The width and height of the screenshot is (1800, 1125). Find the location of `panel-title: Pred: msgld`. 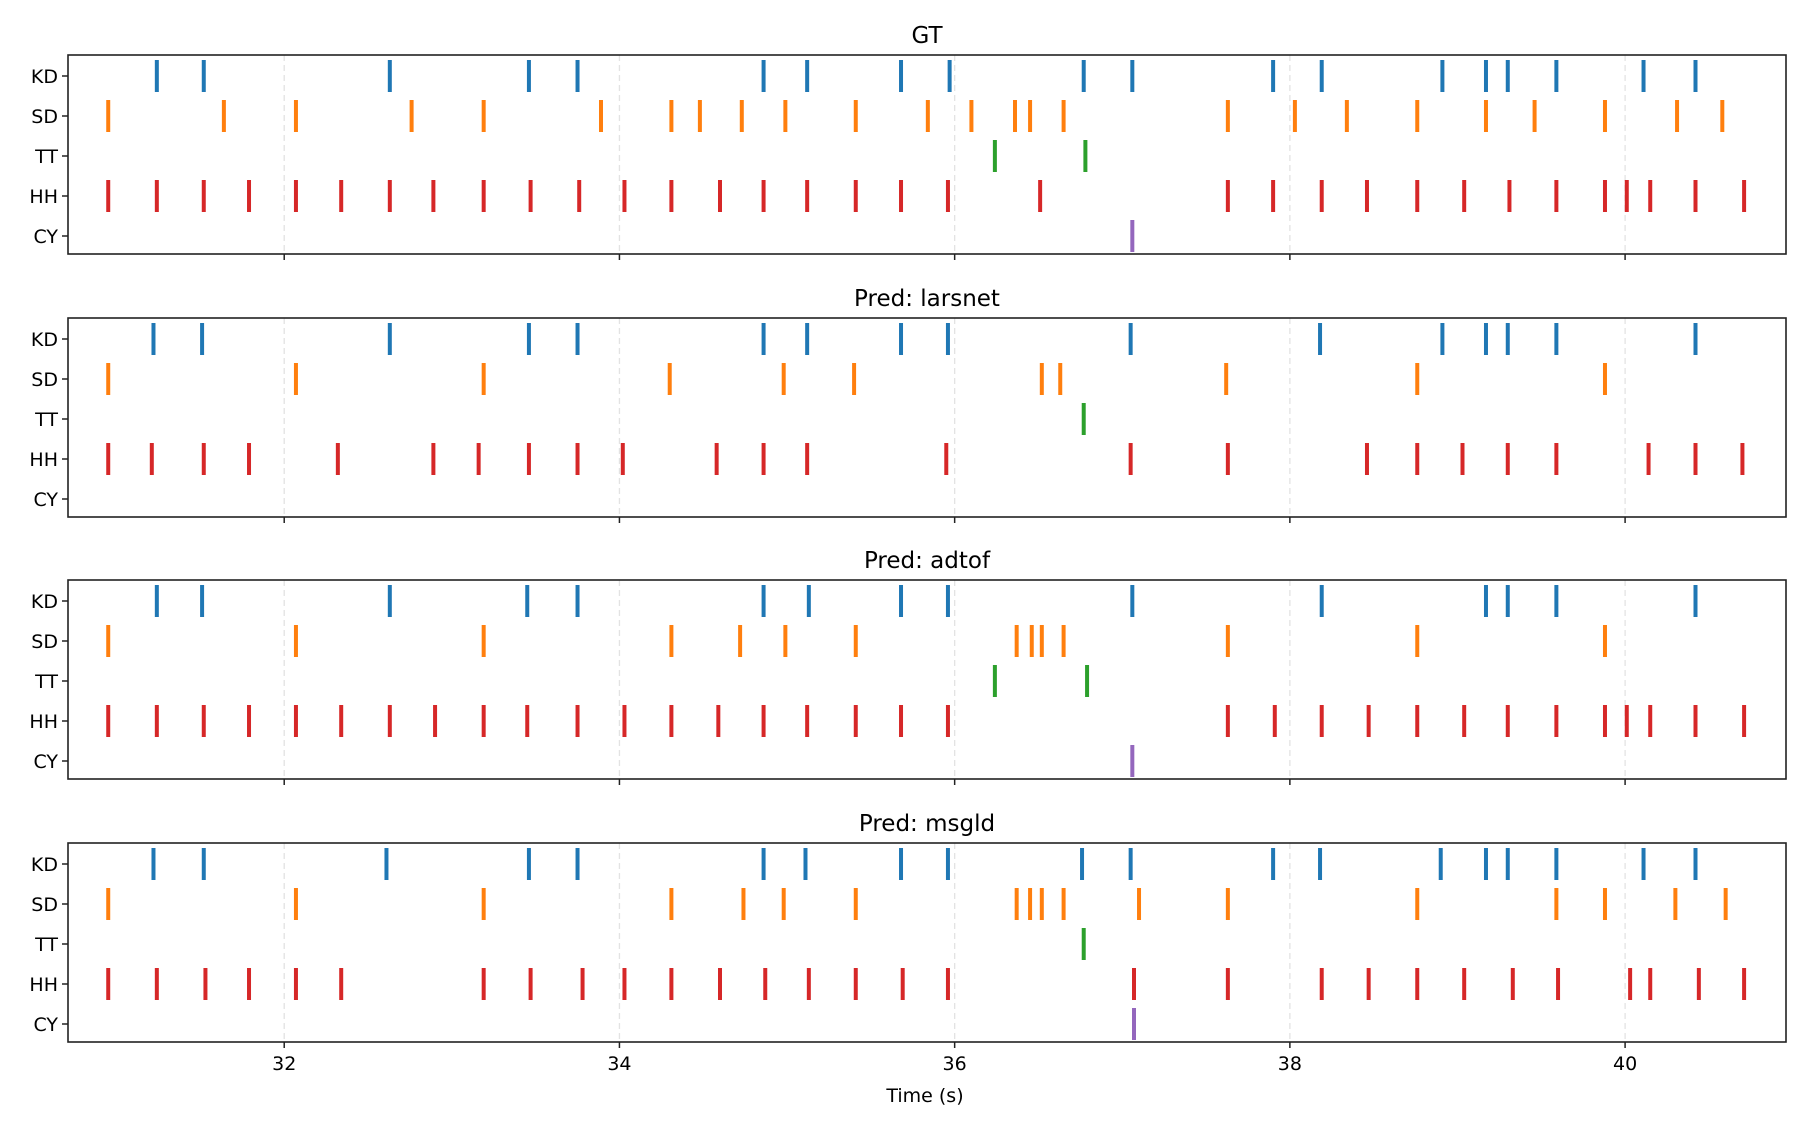

panel-title: Pred: msgld is located at coordinates (927, 824).